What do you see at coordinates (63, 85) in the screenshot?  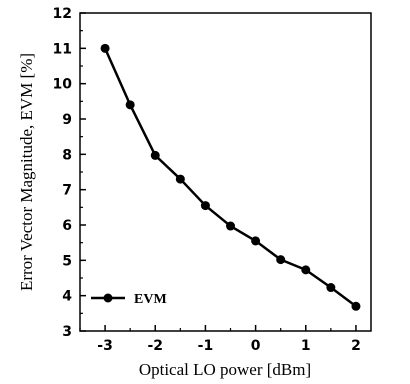 I see `y-tick-label: 10` at bounding box center [63, 85].